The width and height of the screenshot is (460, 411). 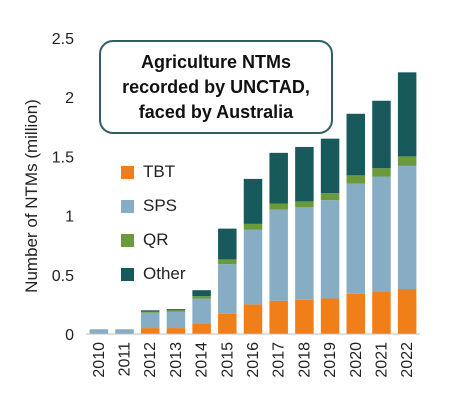 I want to click on bar-segment-other-2022, so click(x=407, y=114).